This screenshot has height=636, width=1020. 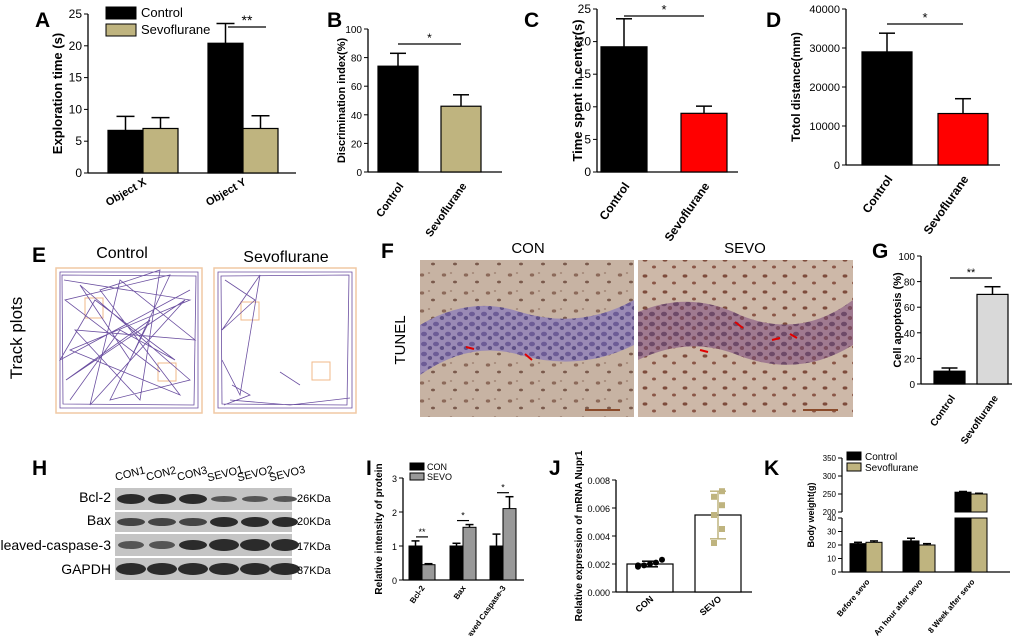 What do you see at coordinates (369, 468) in the screenshot?
I see `panel-label-i: I` at bounding box center [369, 468].